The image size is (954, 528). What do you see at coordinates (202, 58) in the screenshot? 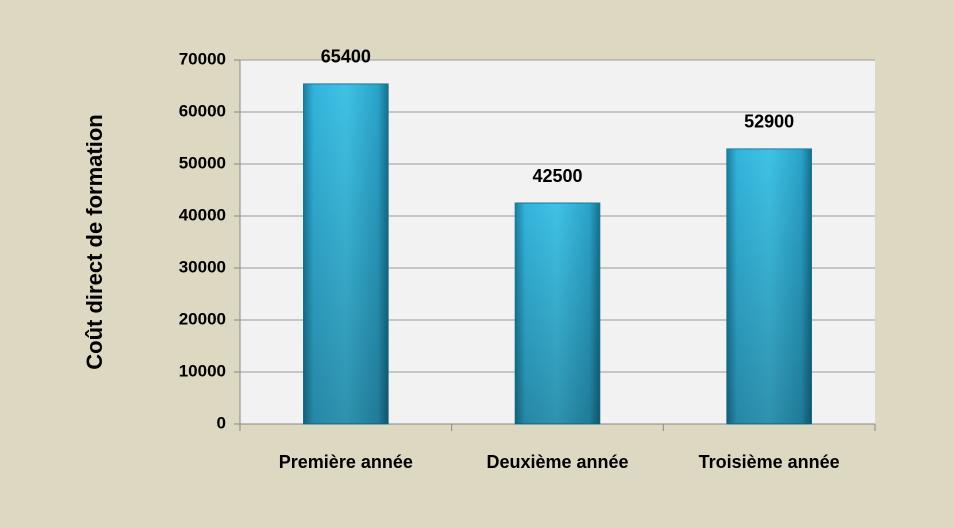
I see `y-tick-label: 70000` at bounding box center [202, 58].